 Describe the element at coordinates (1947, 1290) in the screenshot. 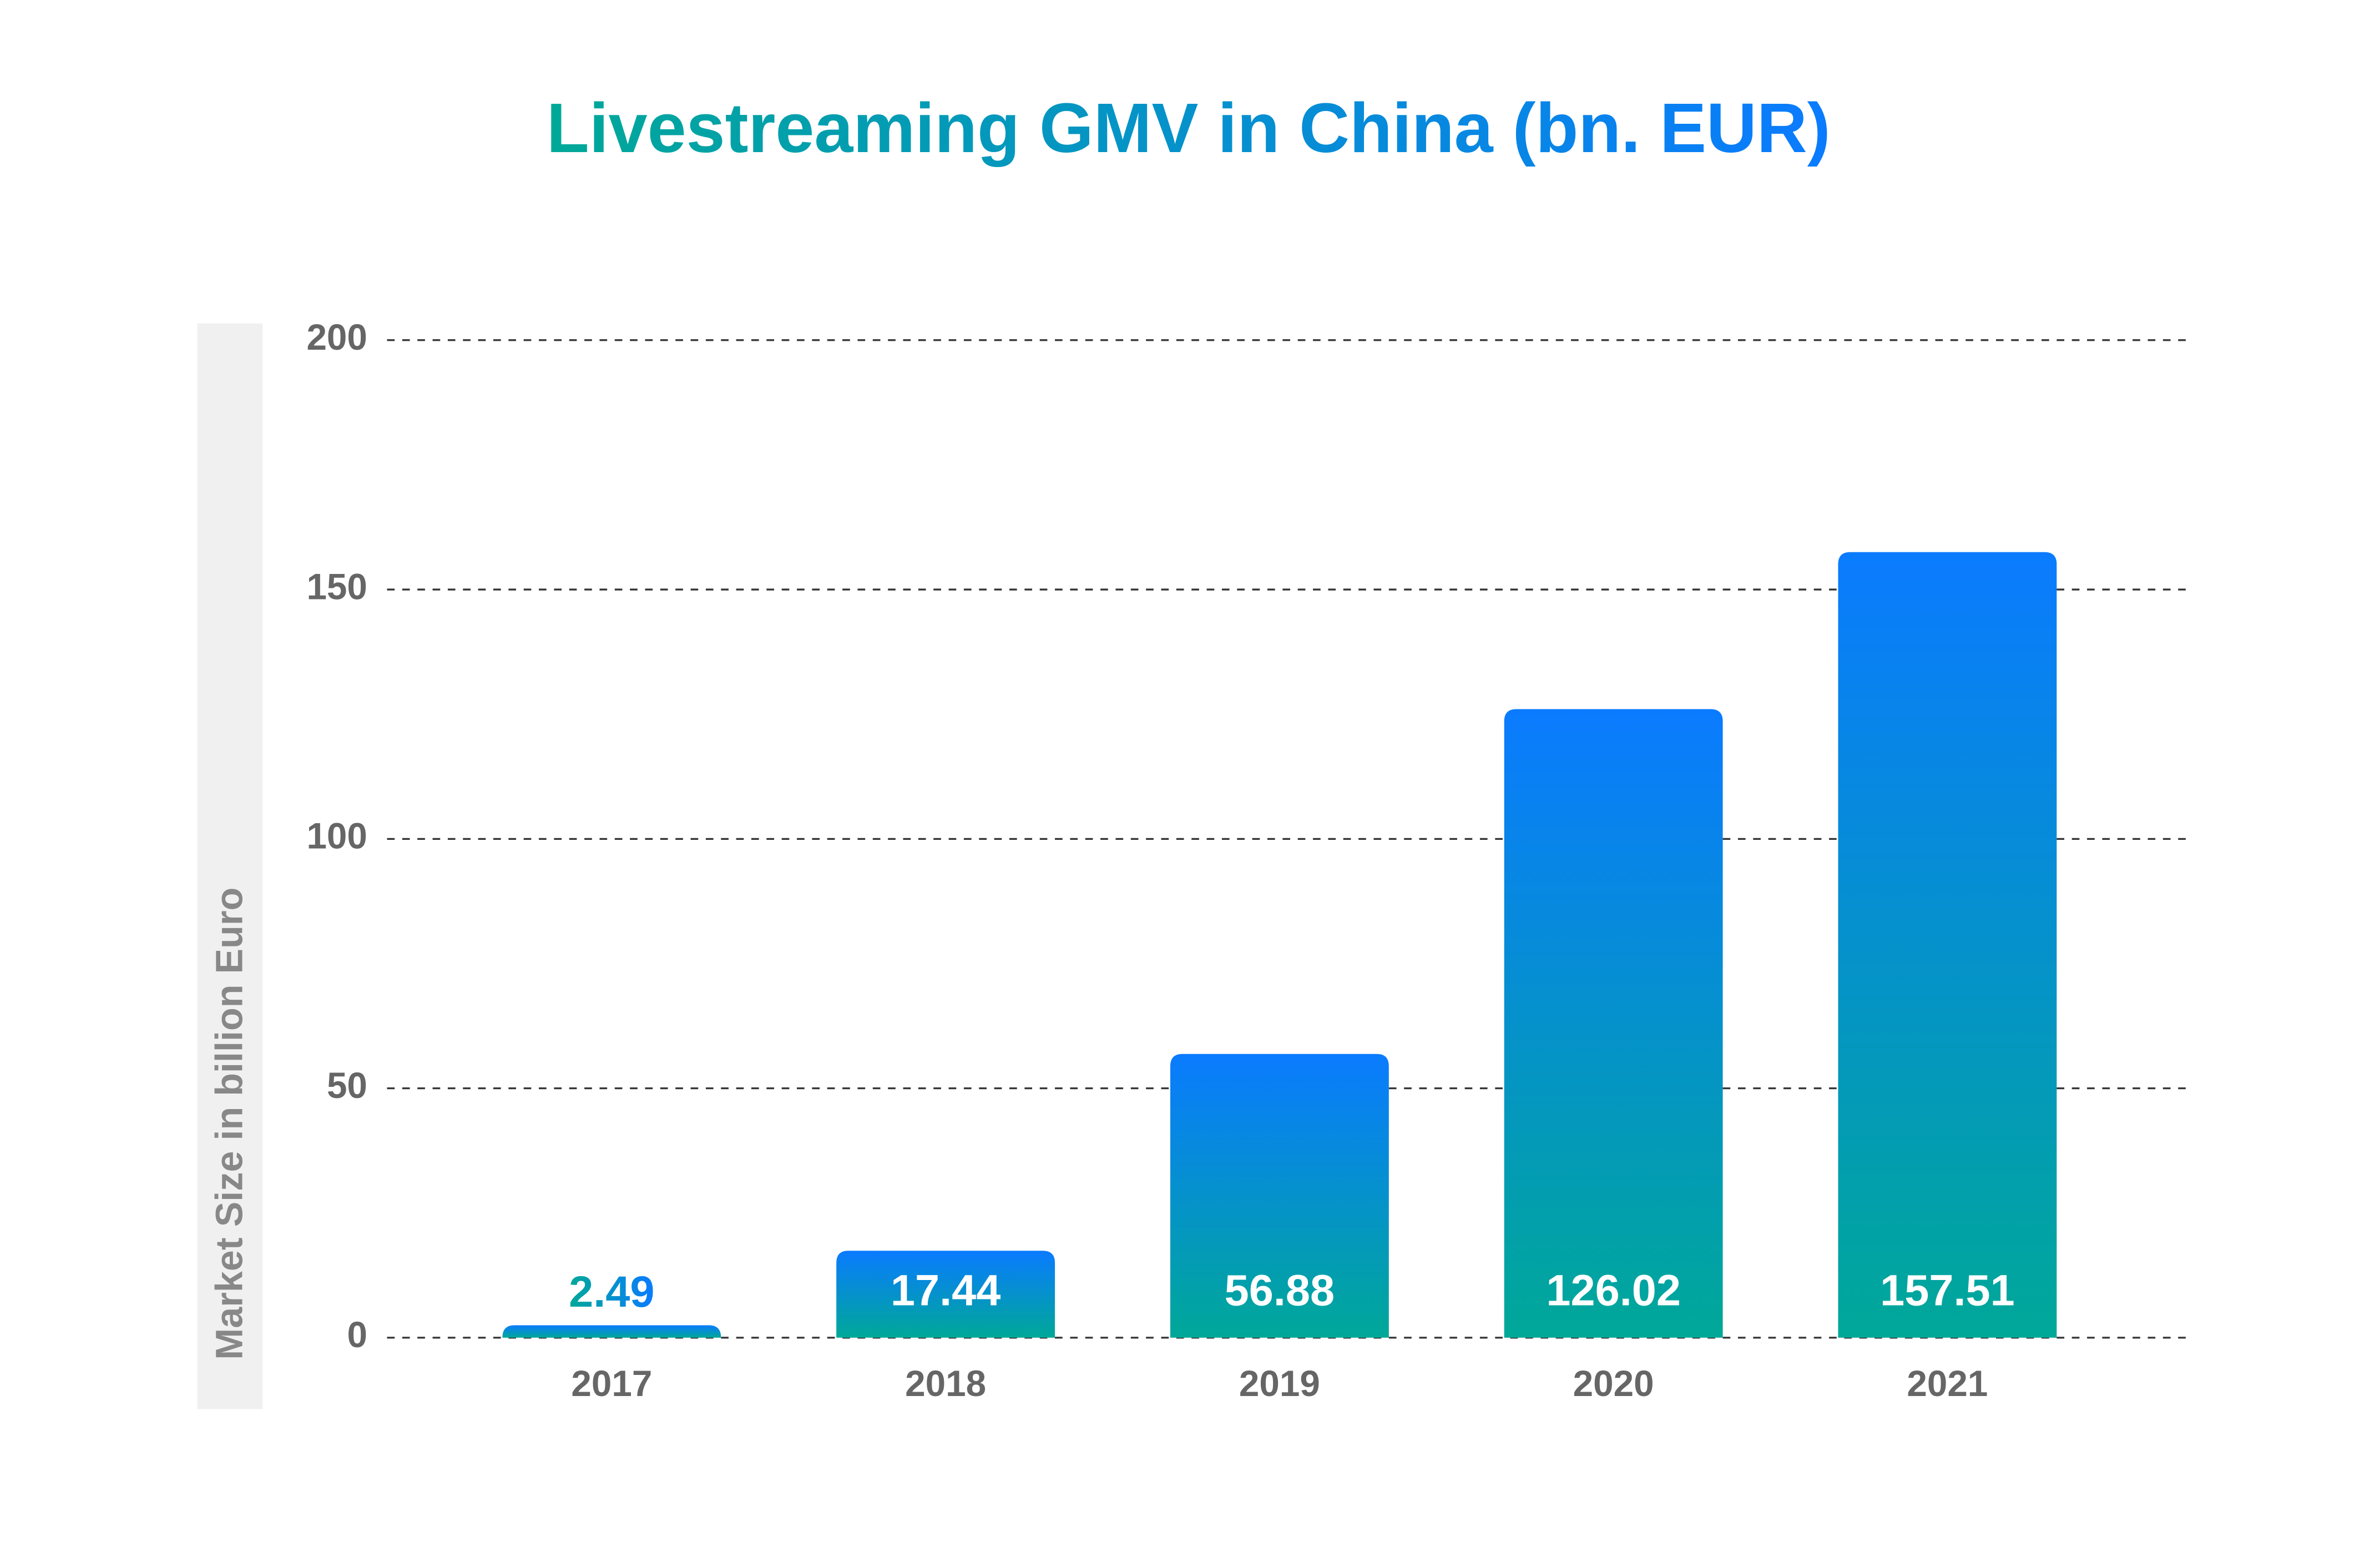

I see `value-label: 157.51` at that location.